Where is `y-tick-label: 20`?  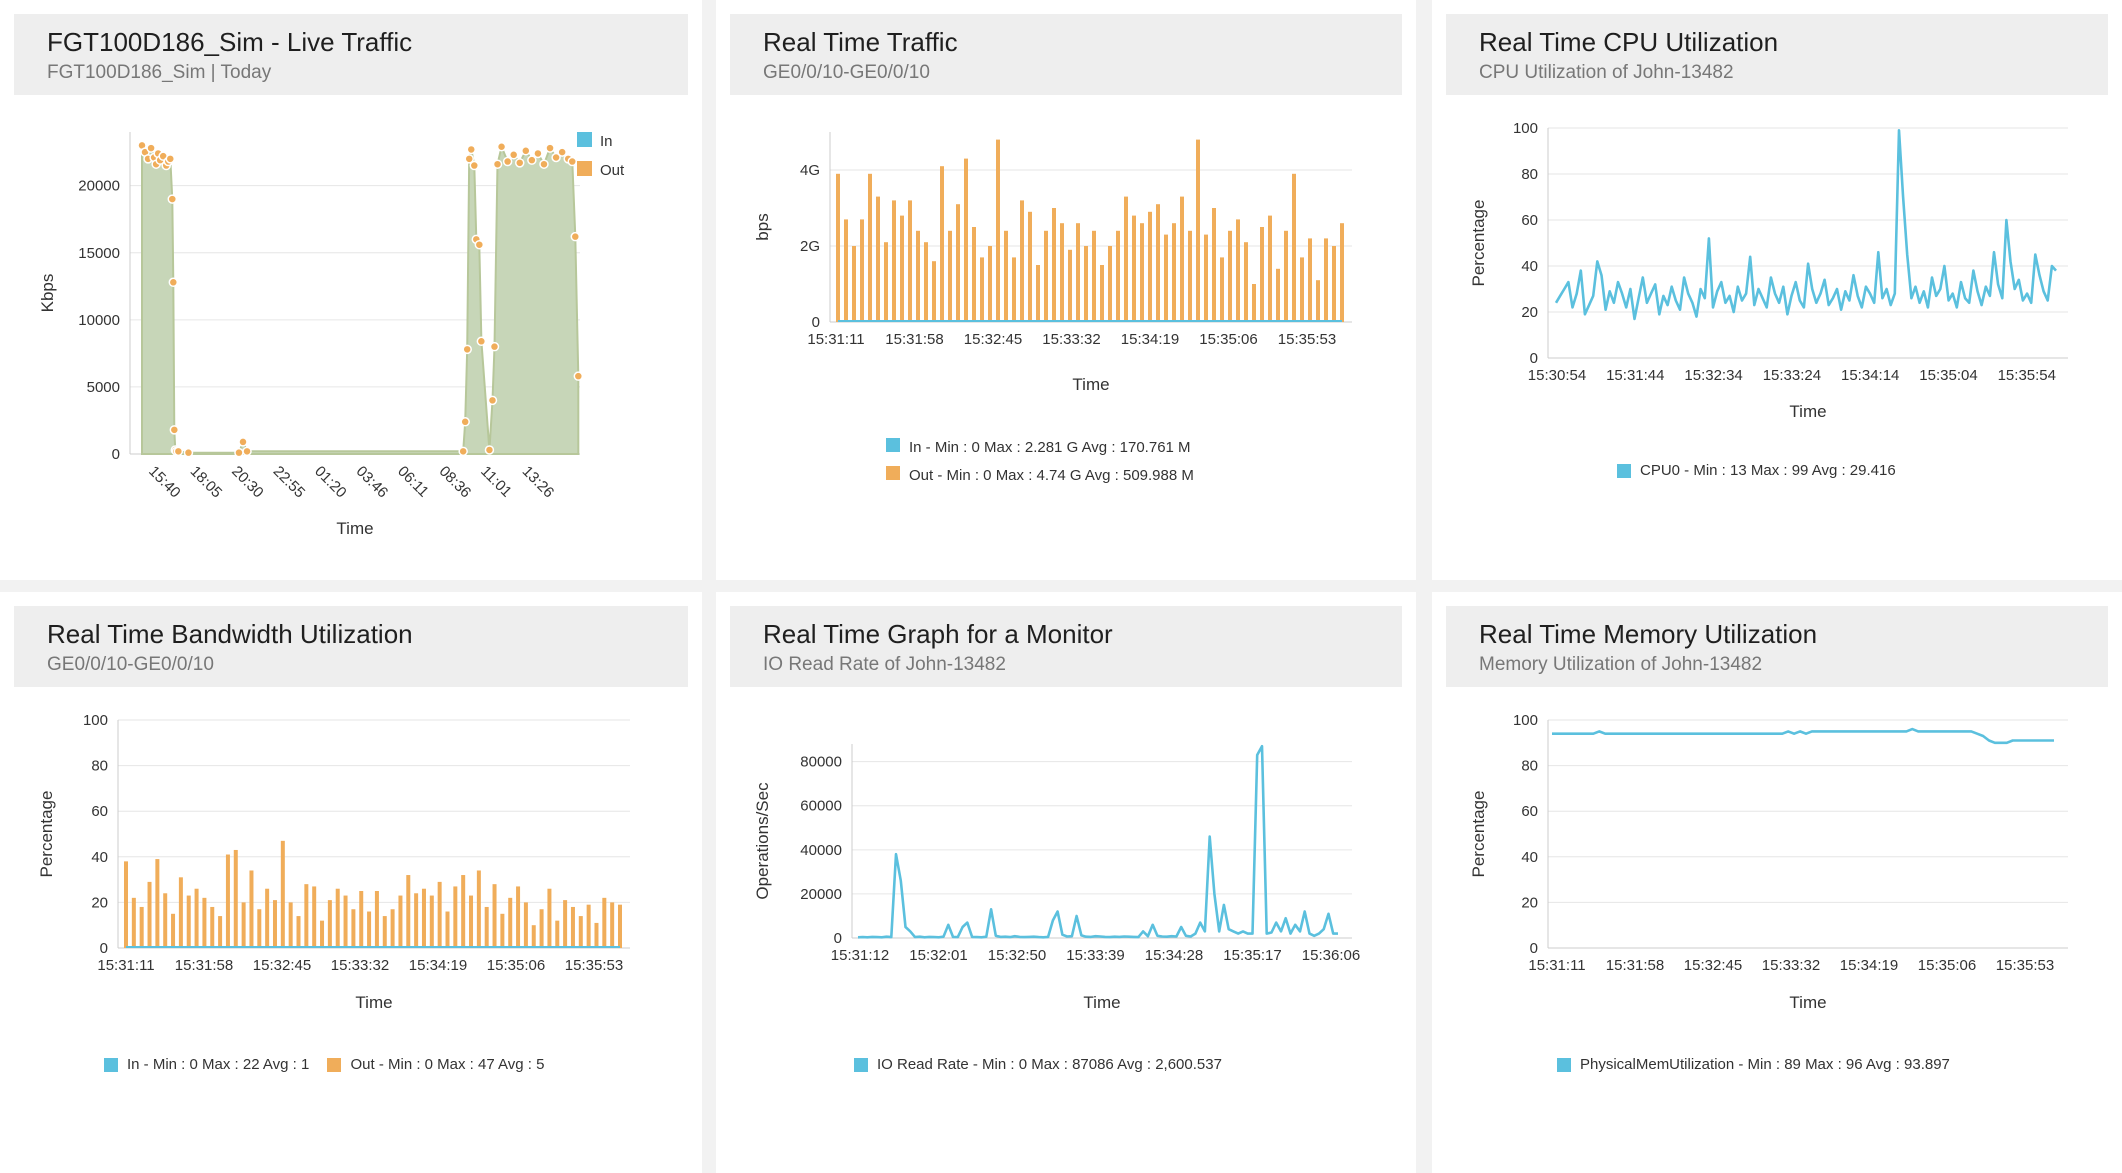 y-tick-label: 20 is located at coordinates (1529, 902).